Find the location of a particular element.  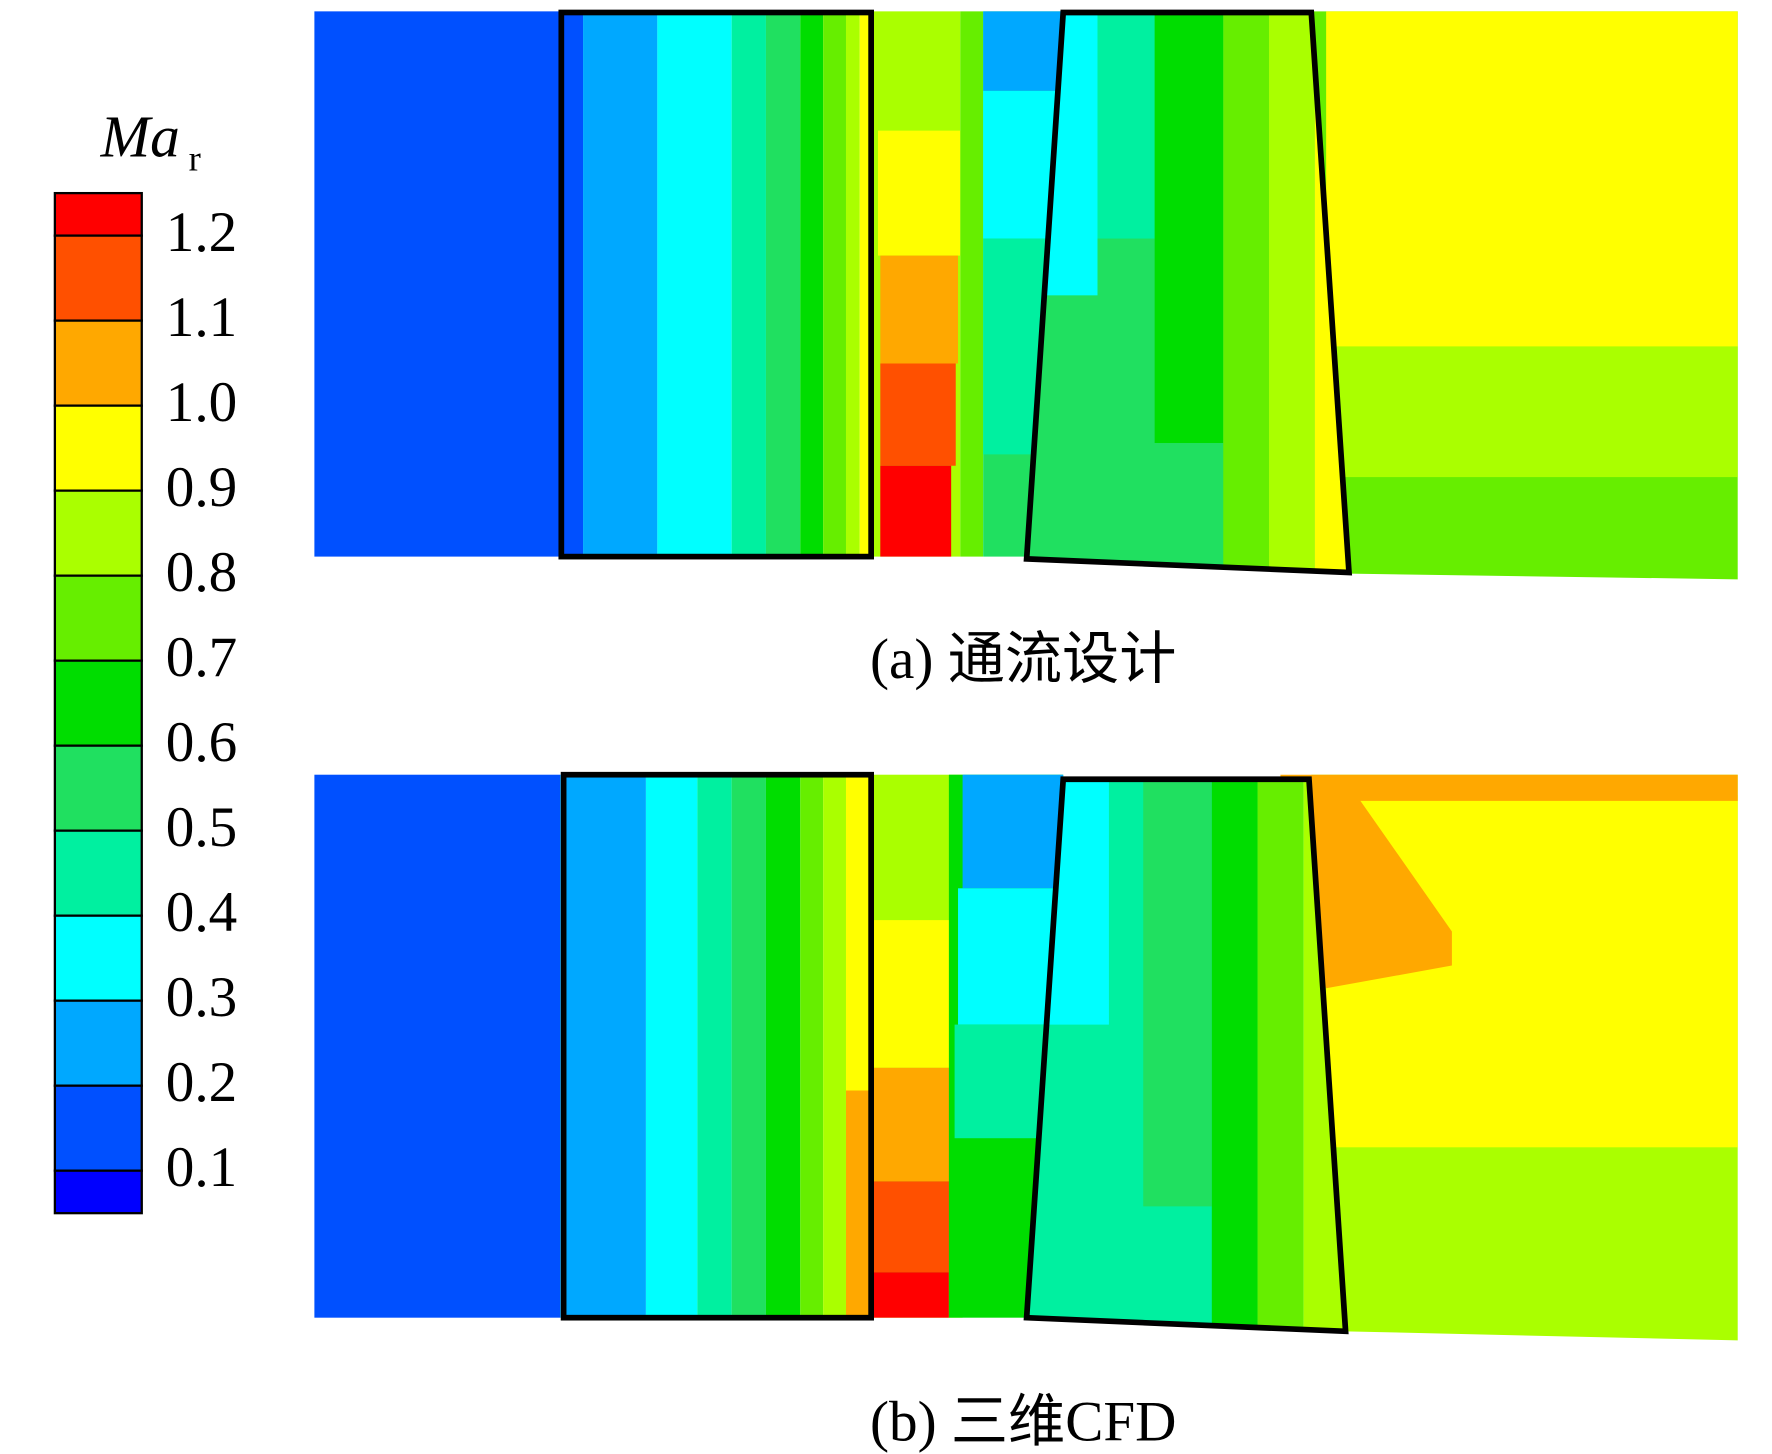

colorbar-label: 0.4 is located at coordinates (201, 912).